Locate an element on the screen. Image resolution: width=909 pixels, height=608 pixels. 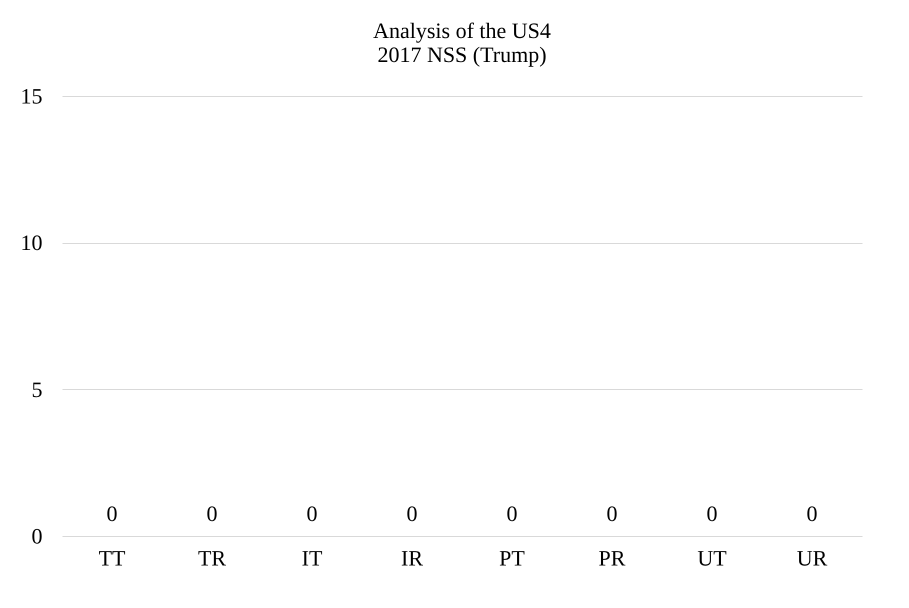
y-tick-label: 15 is located at coordinates (31, 96).